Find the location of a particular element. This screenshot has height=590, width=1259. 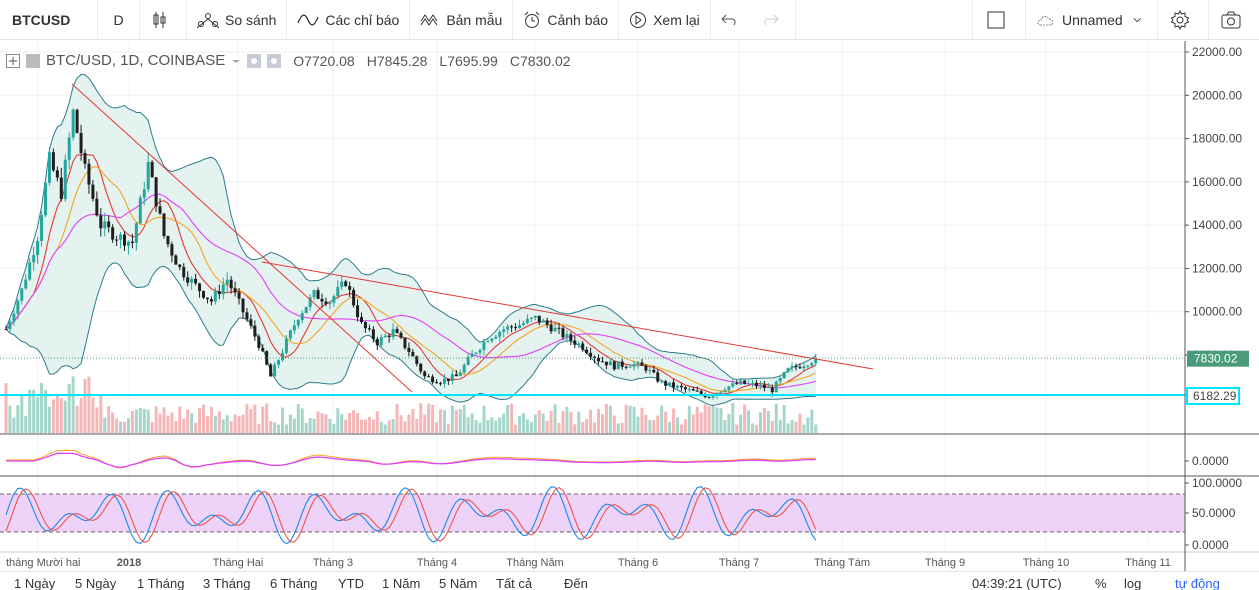

replay-button: Xem lại is located at coordinates (665, 20).